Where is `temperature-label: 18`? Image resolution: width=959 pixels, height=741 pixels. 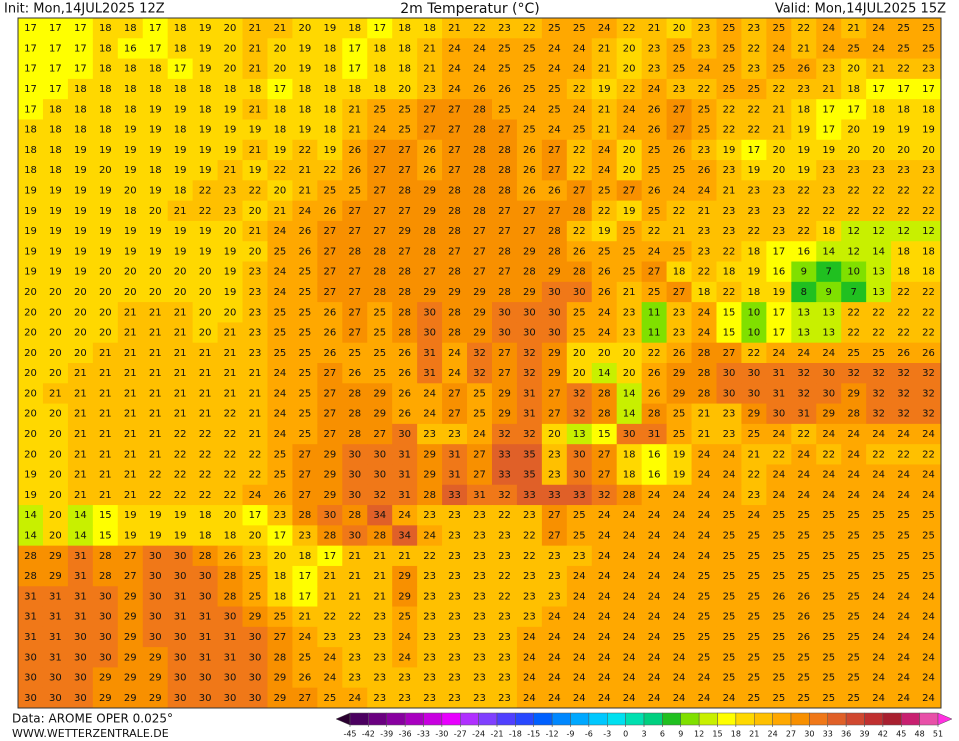 temperature-label: 18 is located at coordinates (30, 130).